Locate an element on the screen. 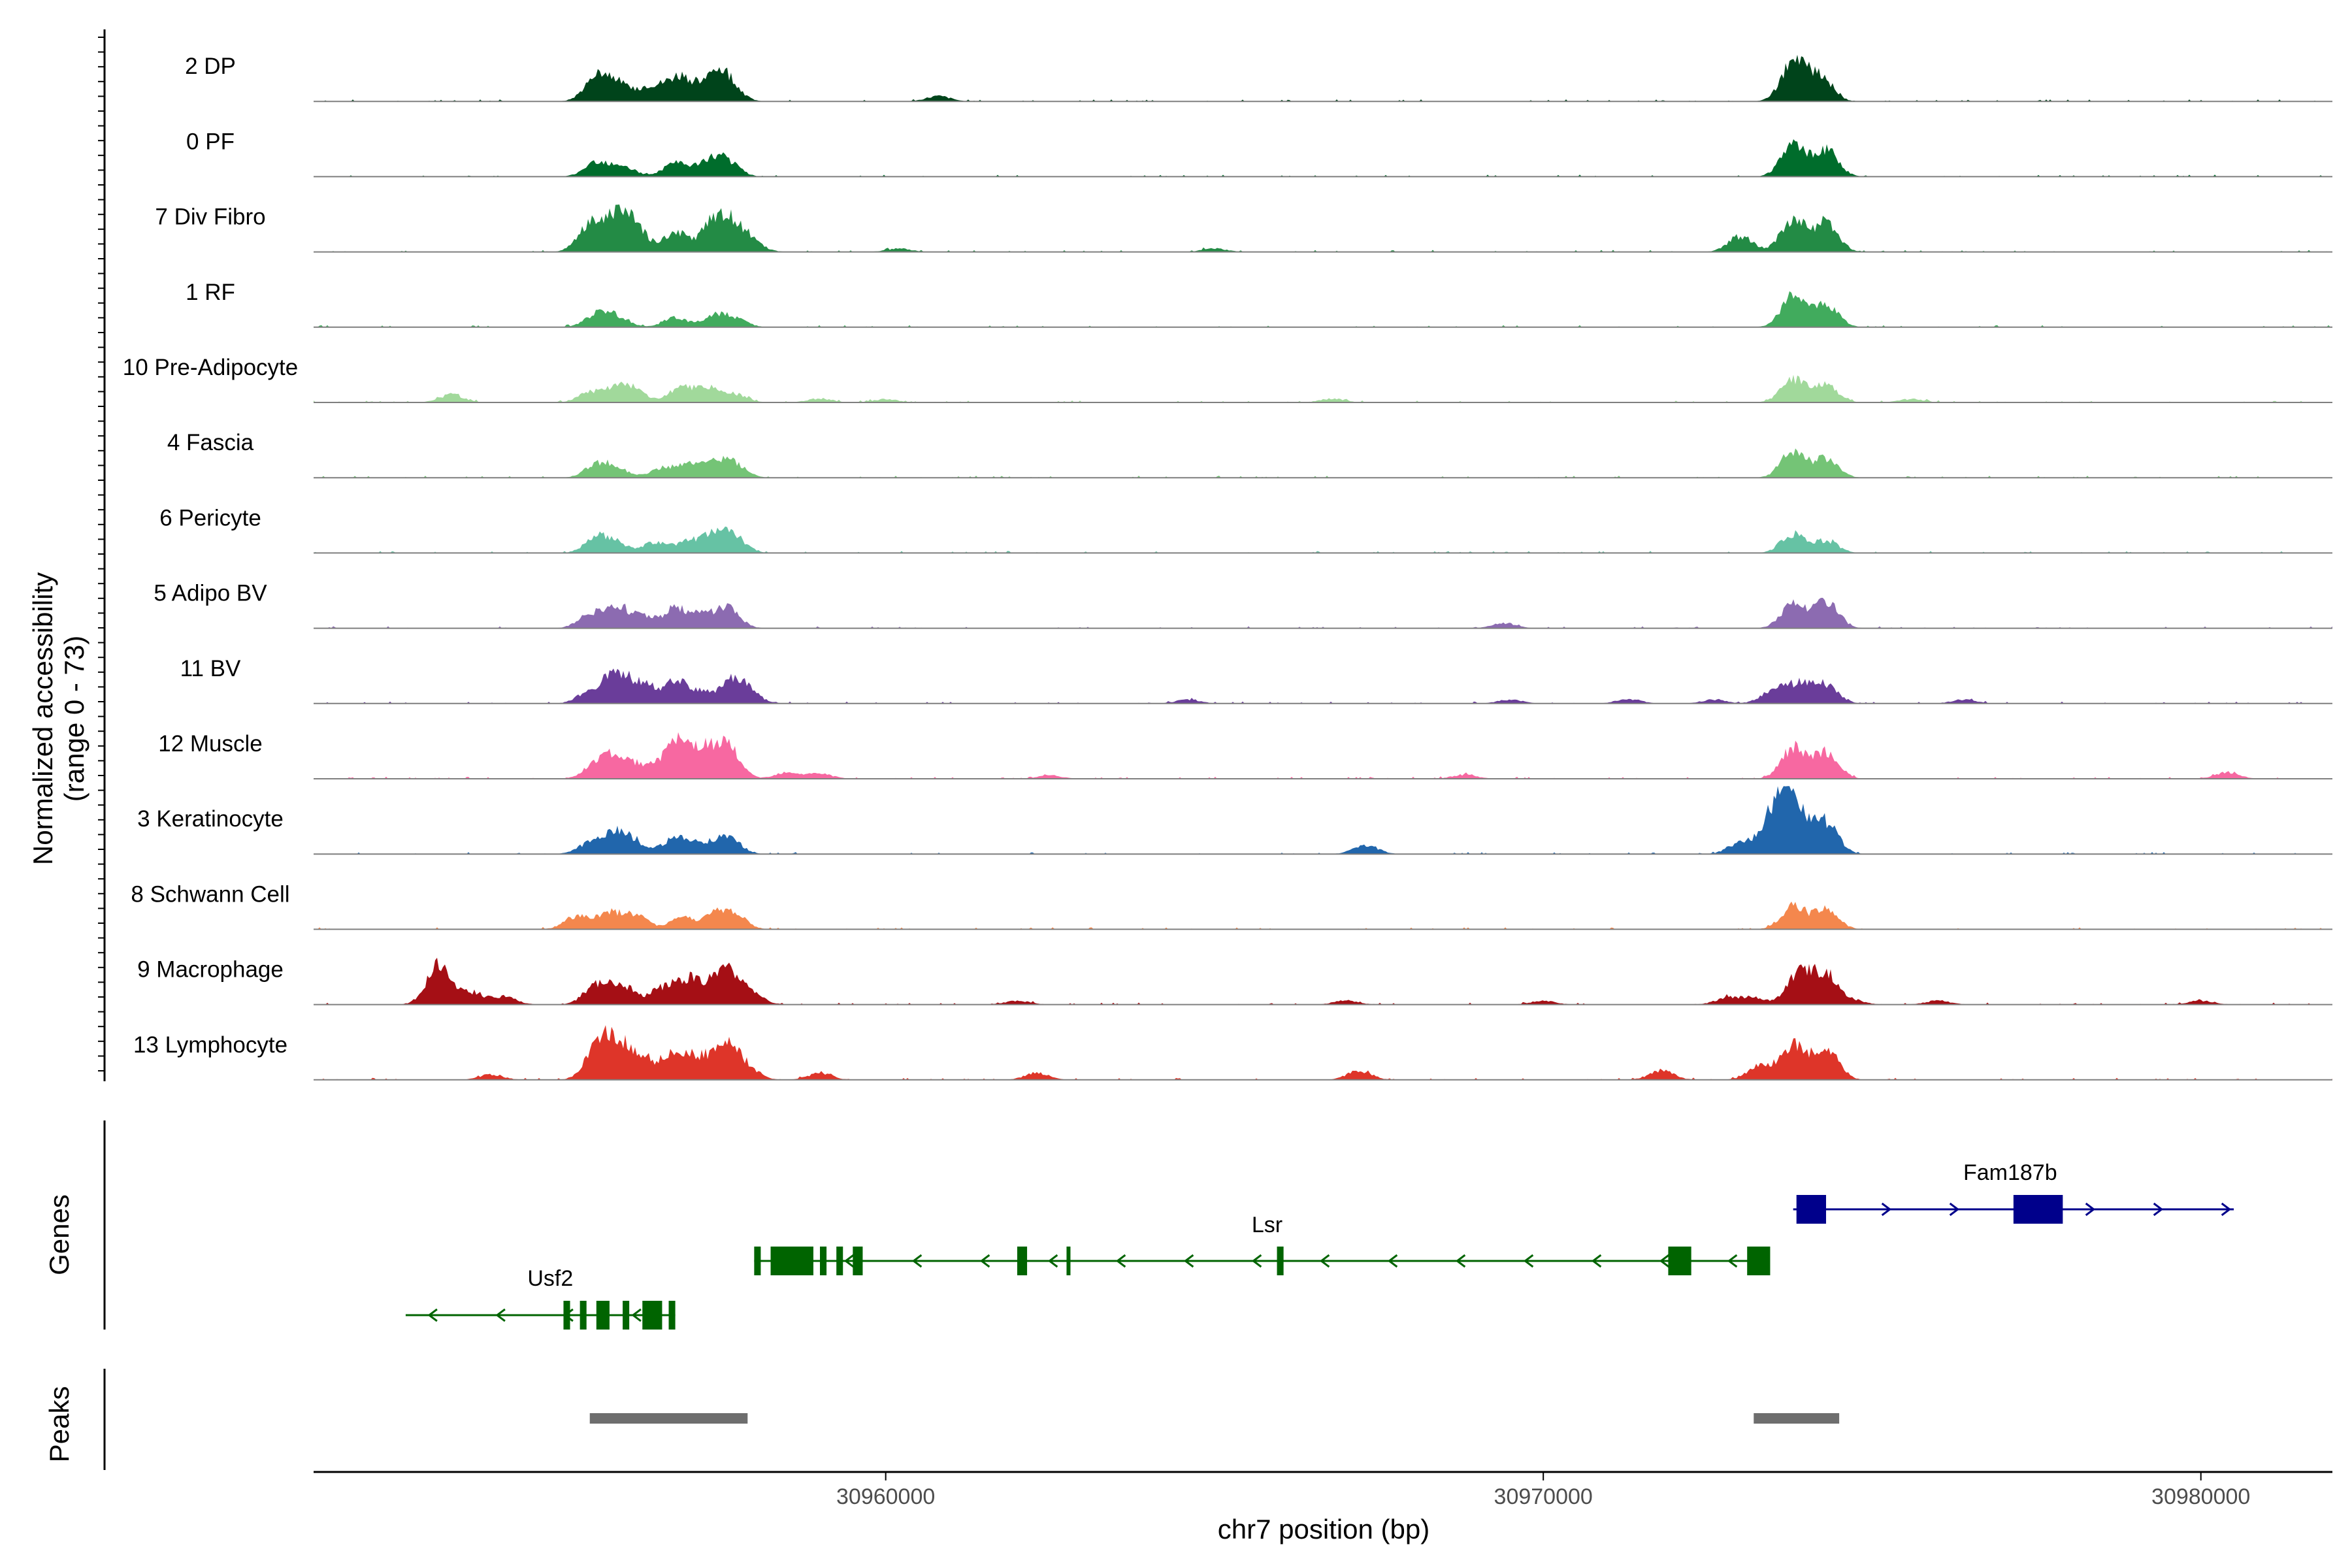 The image size is (2352, 1568). track-8: 5 Adipo BV is located at coordinates (1243, 605).